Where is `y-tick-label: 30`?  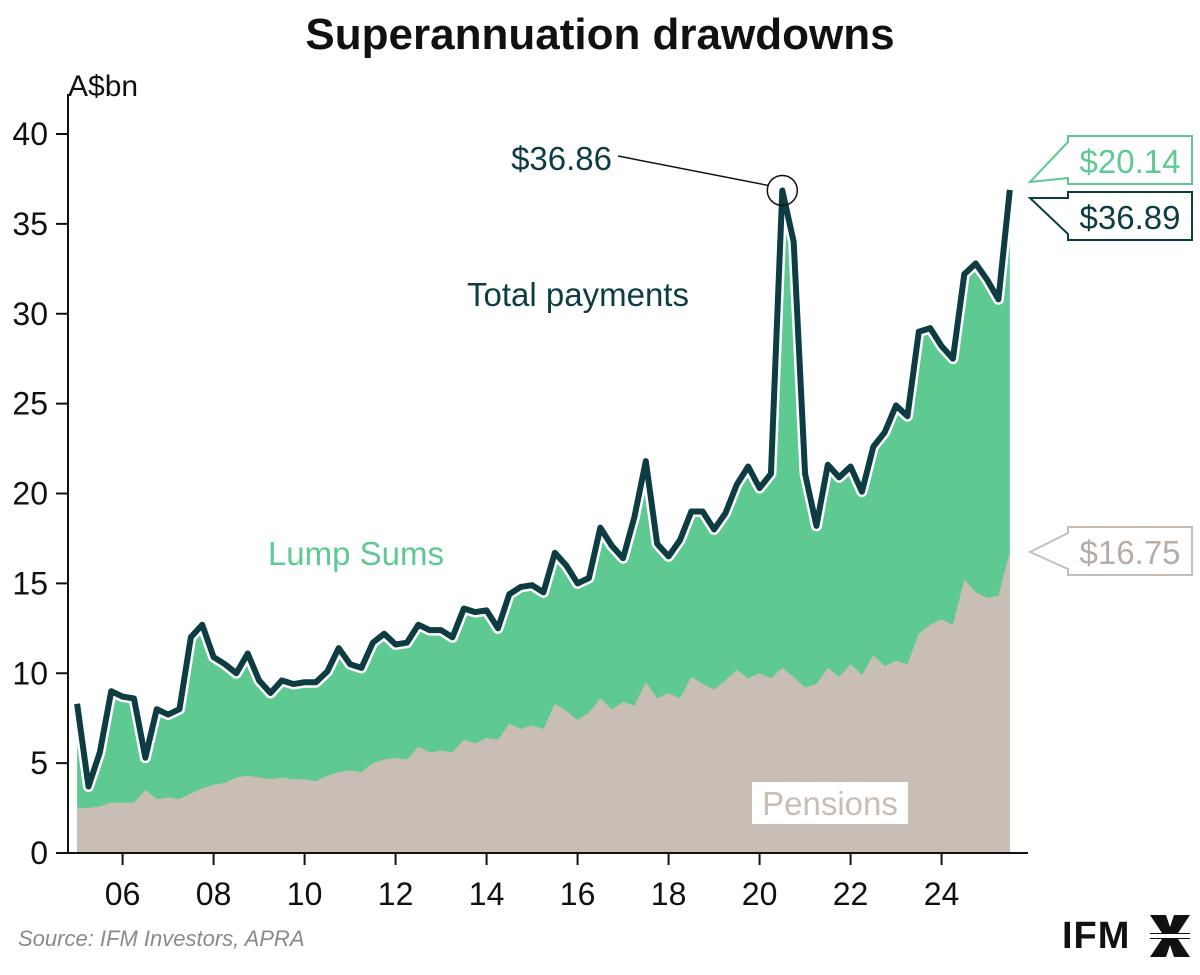 y-tick-label: 30 is located at coordinates (30, 314).